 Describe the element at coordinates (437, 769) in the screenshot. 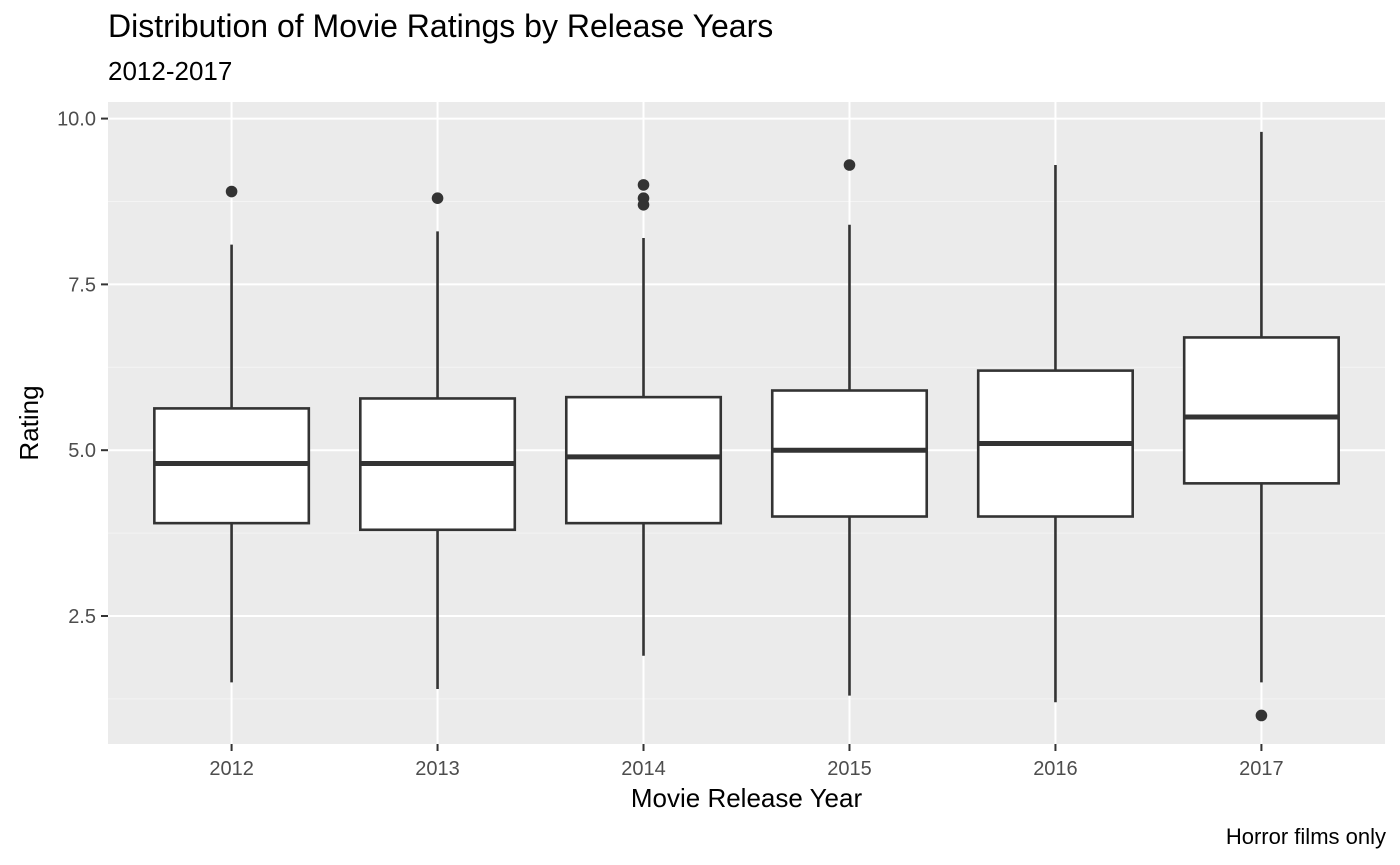

I see `x-tick-label: 2013` at that location.